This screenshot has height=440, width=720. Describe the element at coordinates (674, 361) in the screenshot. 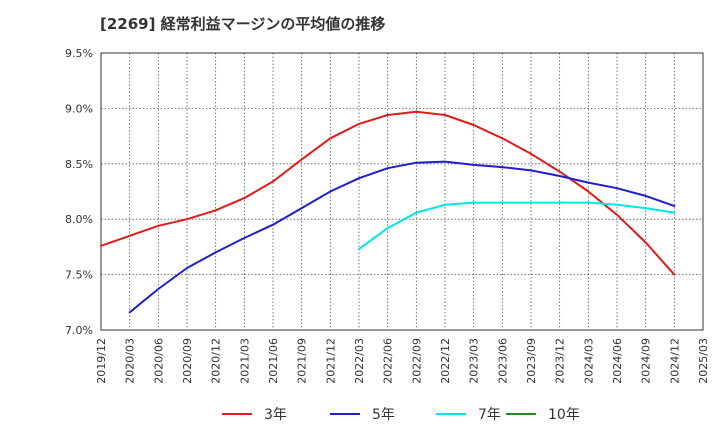

I see `x-tick-label: 2024/12` at that location.